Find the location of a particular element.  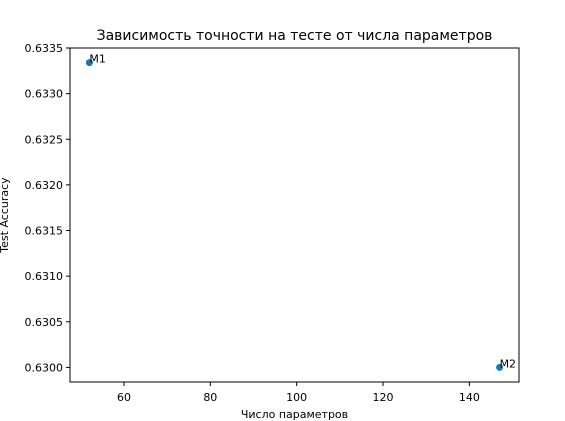

y-tick-label: 0.6300 is located at coordinates (44, 367).